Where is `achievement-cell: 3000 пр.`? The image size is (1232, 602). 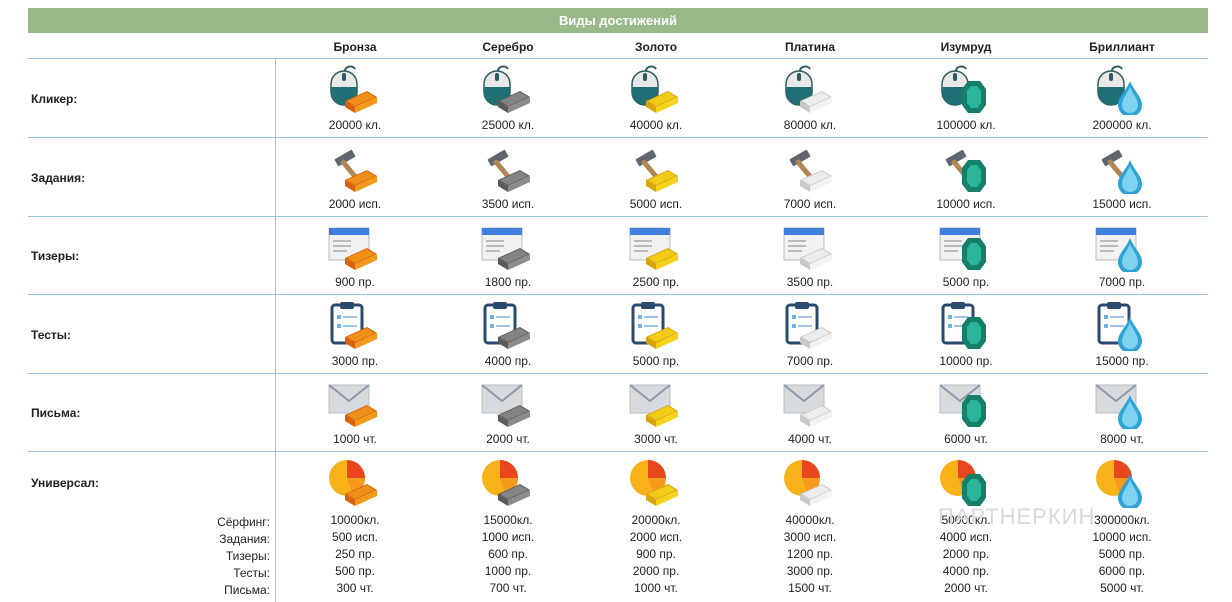
achievement-cell: 3000 пр. is located at coordinates (355, 334).